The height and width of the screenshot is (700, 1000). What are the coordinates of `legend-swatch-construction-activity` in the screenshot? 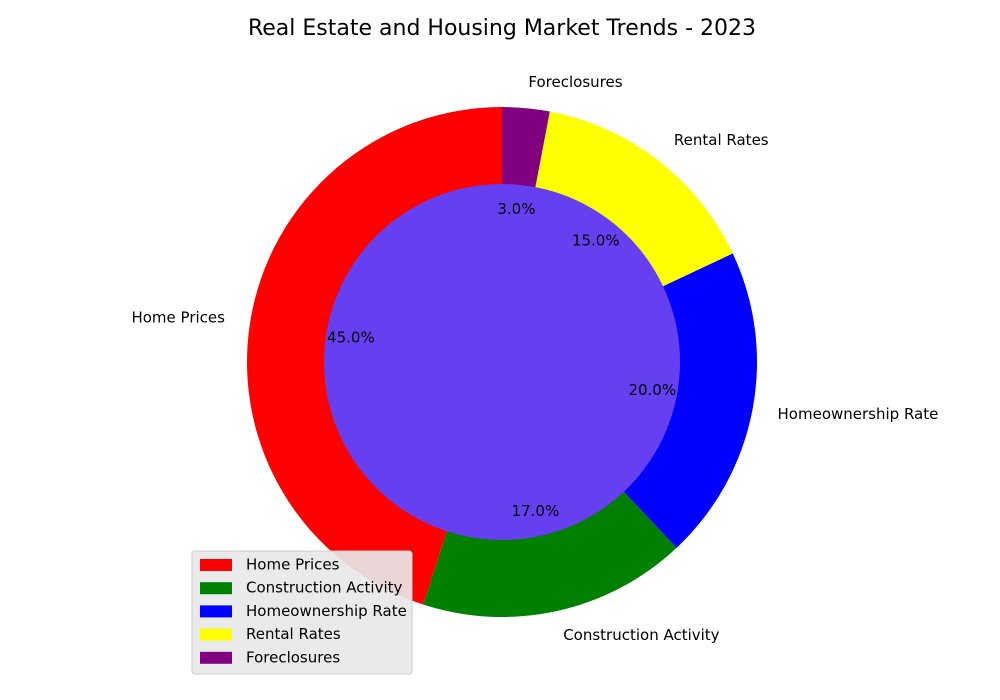 It's located at (216, 588).